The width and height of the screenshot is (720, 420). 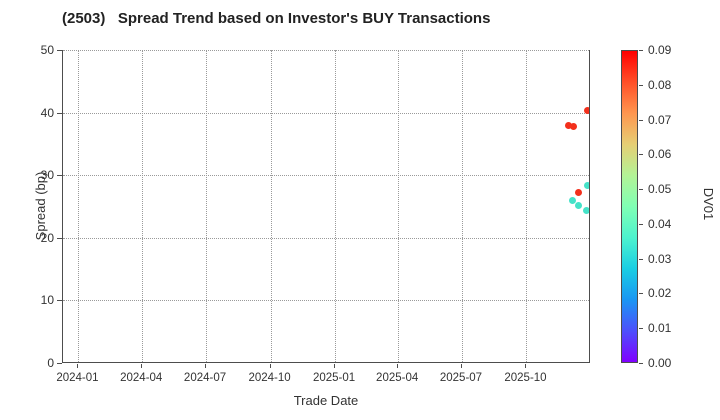 What do you see at coordinates (141, 378) in the screenshot?
I see `x-tick-label: 2024-04` at bounding box center [141, 378].